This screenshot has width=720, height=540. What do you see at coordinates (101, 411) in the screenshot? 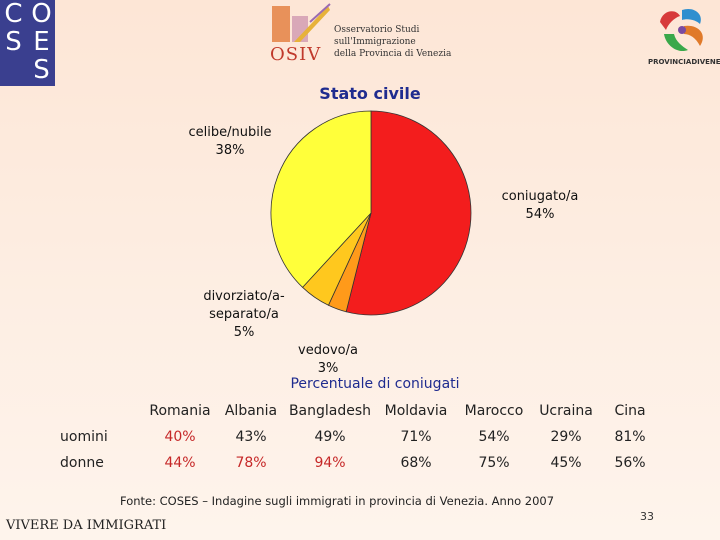
I see `table-corner` at bounding box center [101, 411].